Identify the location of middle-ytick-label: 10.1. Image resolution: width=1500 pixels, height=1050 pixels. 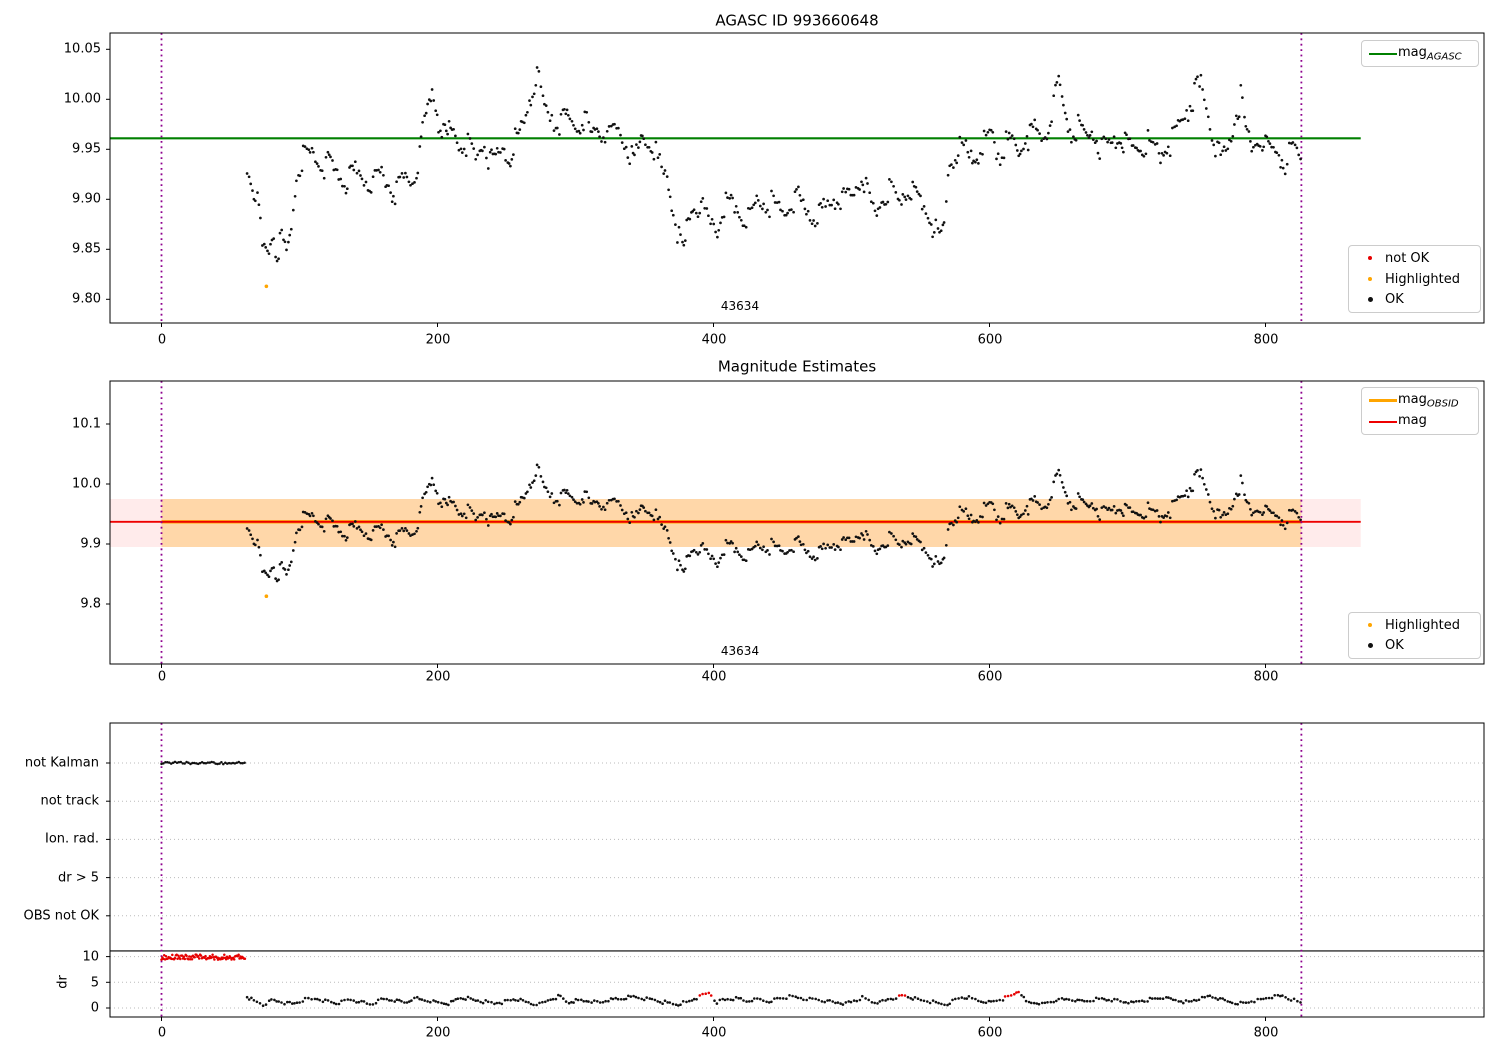
(86, 424).